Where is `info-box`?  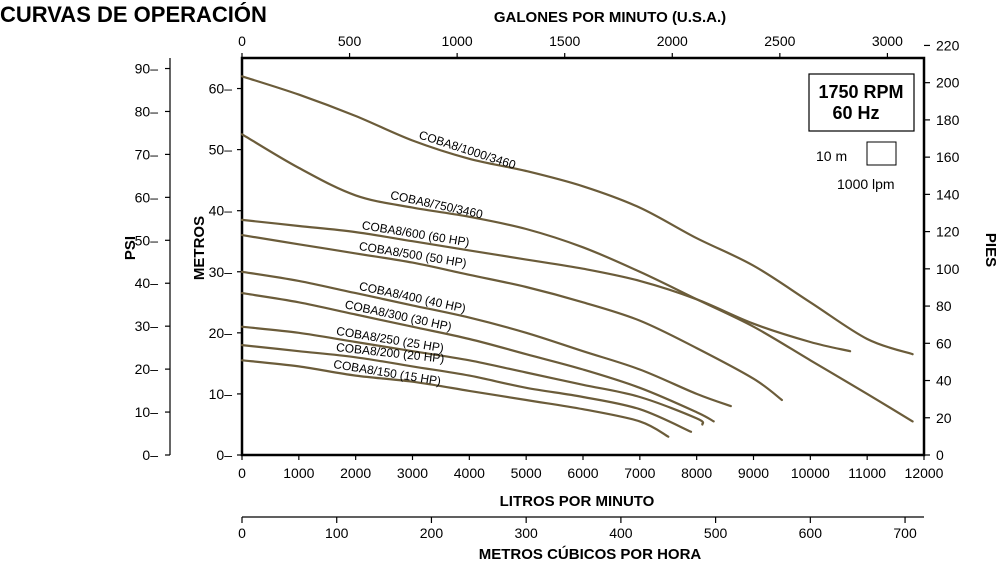
info-box is located at coordinates (861, 102).